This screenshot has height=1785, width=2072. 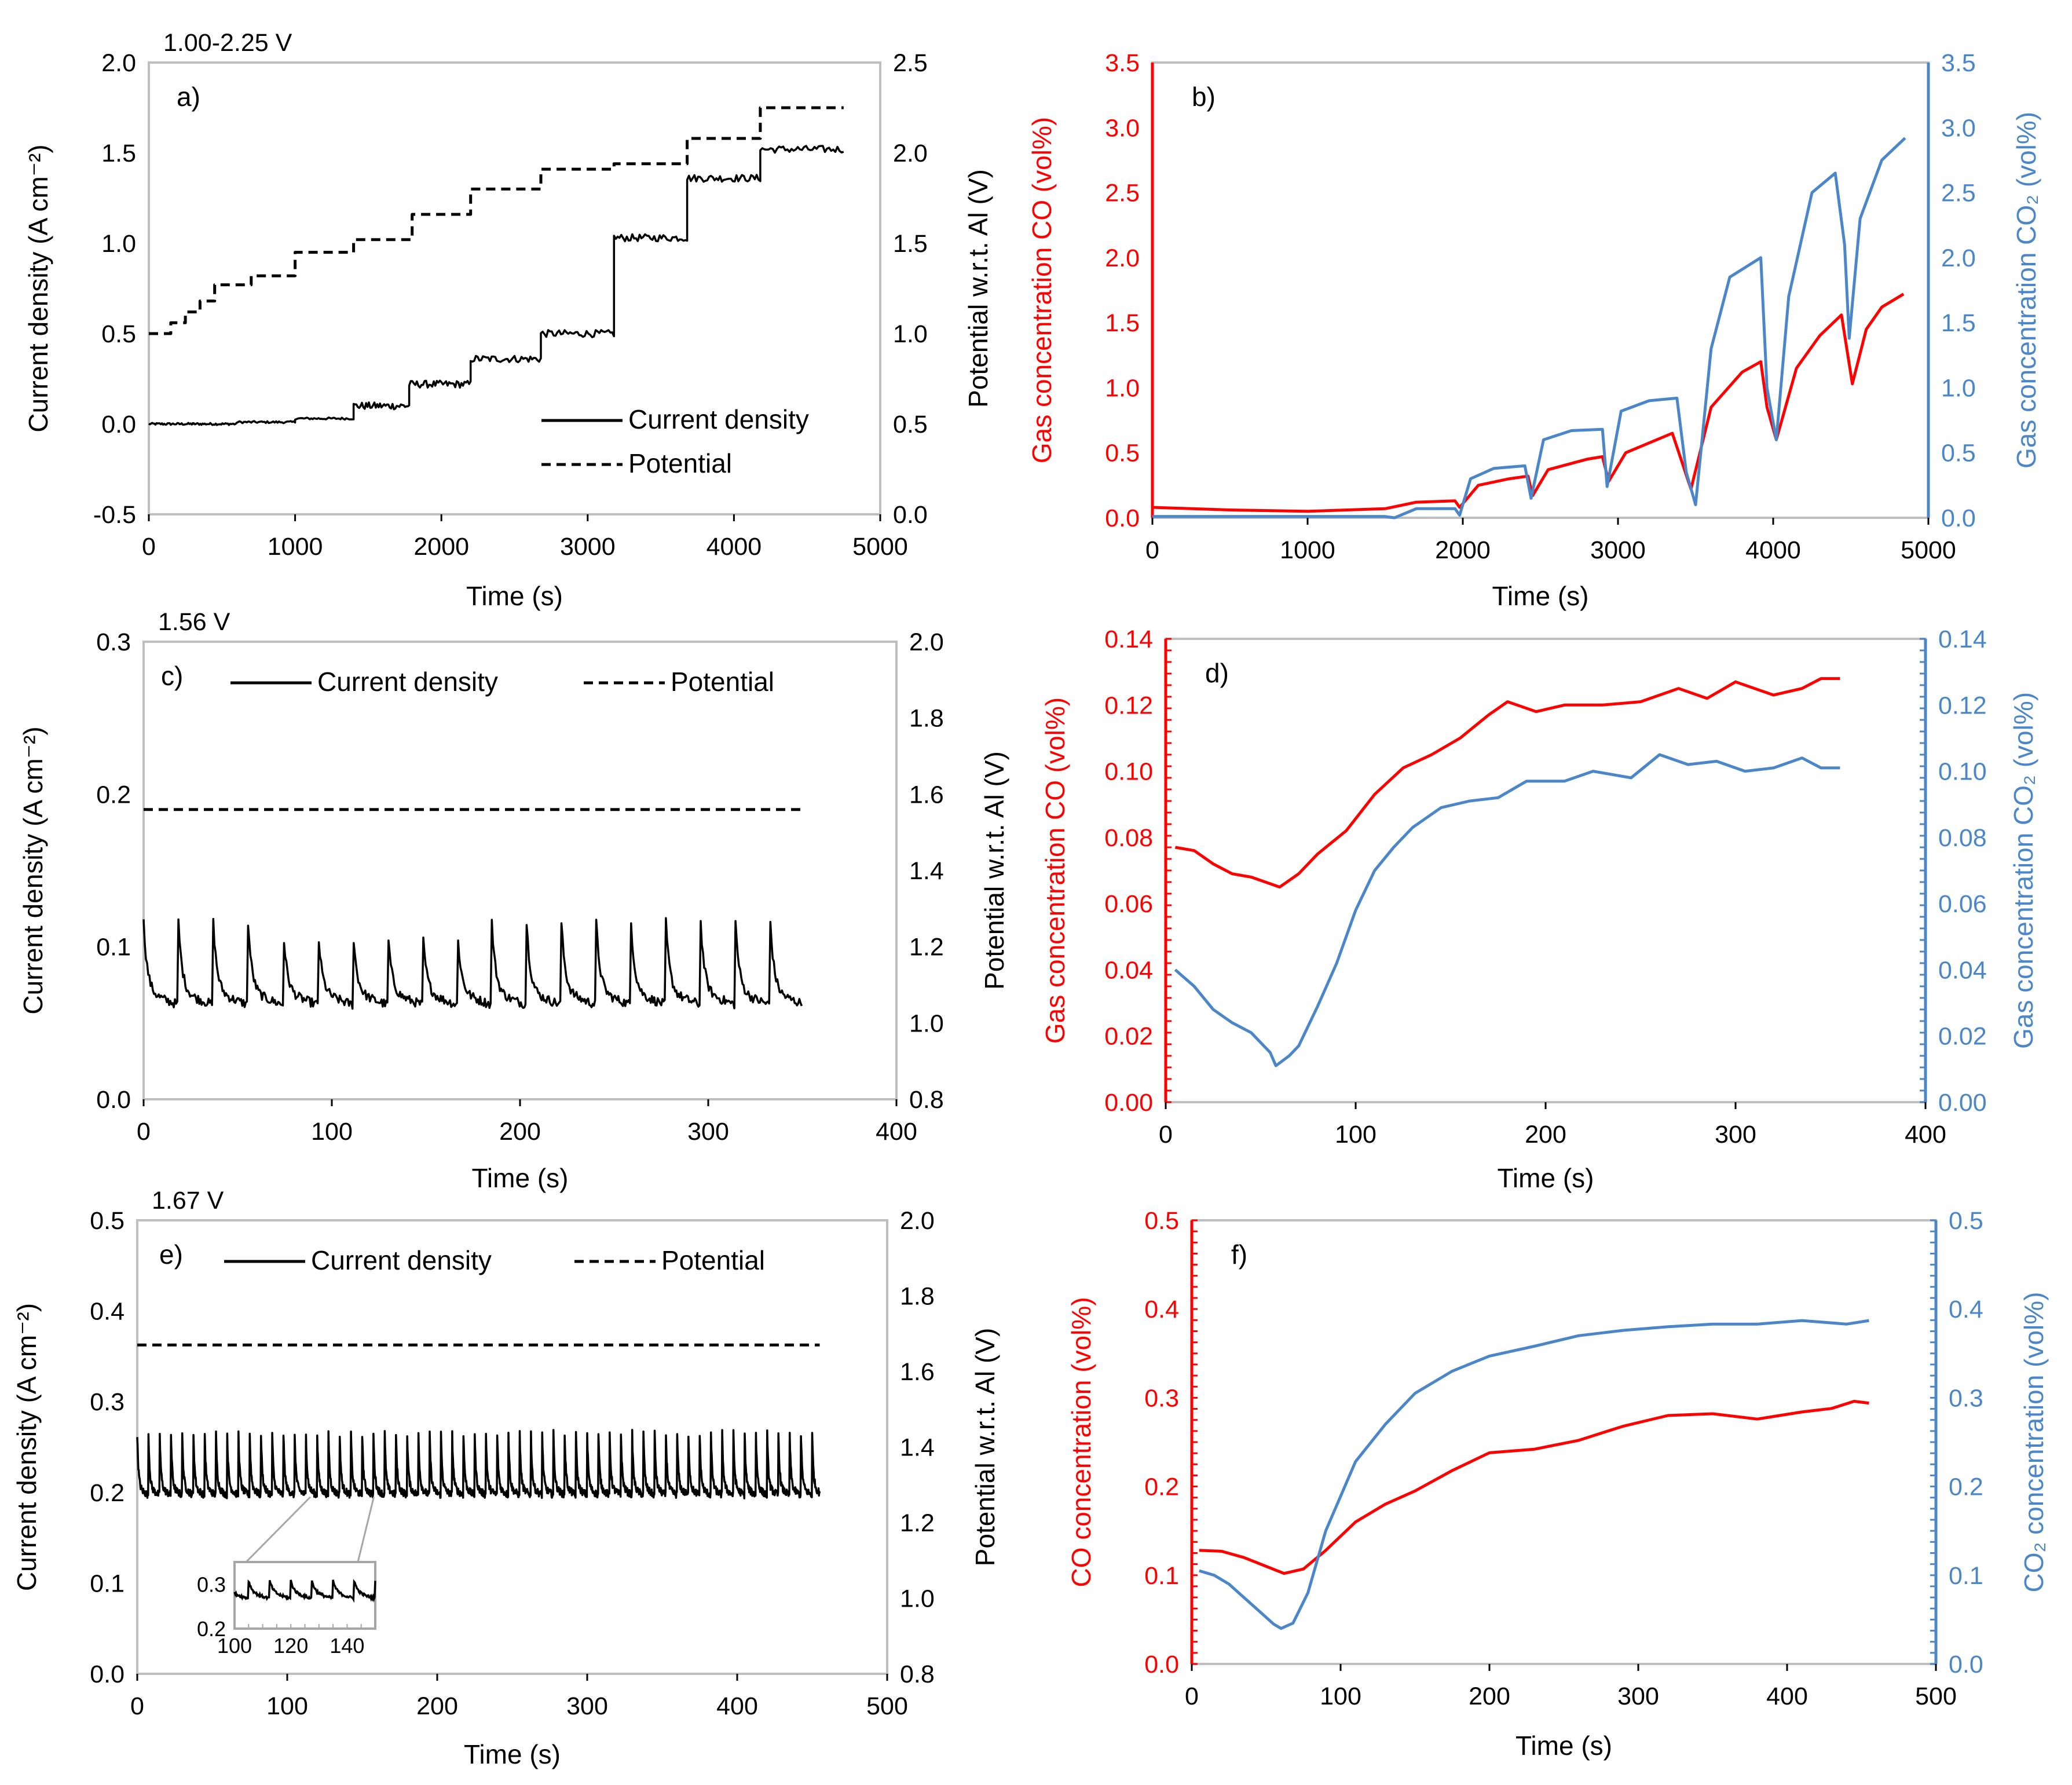 What do you see at coordinates (917, 1372) in the screenshot?
I see `y-right-tick-label: 1.6` at bounding box center [917, 1372].